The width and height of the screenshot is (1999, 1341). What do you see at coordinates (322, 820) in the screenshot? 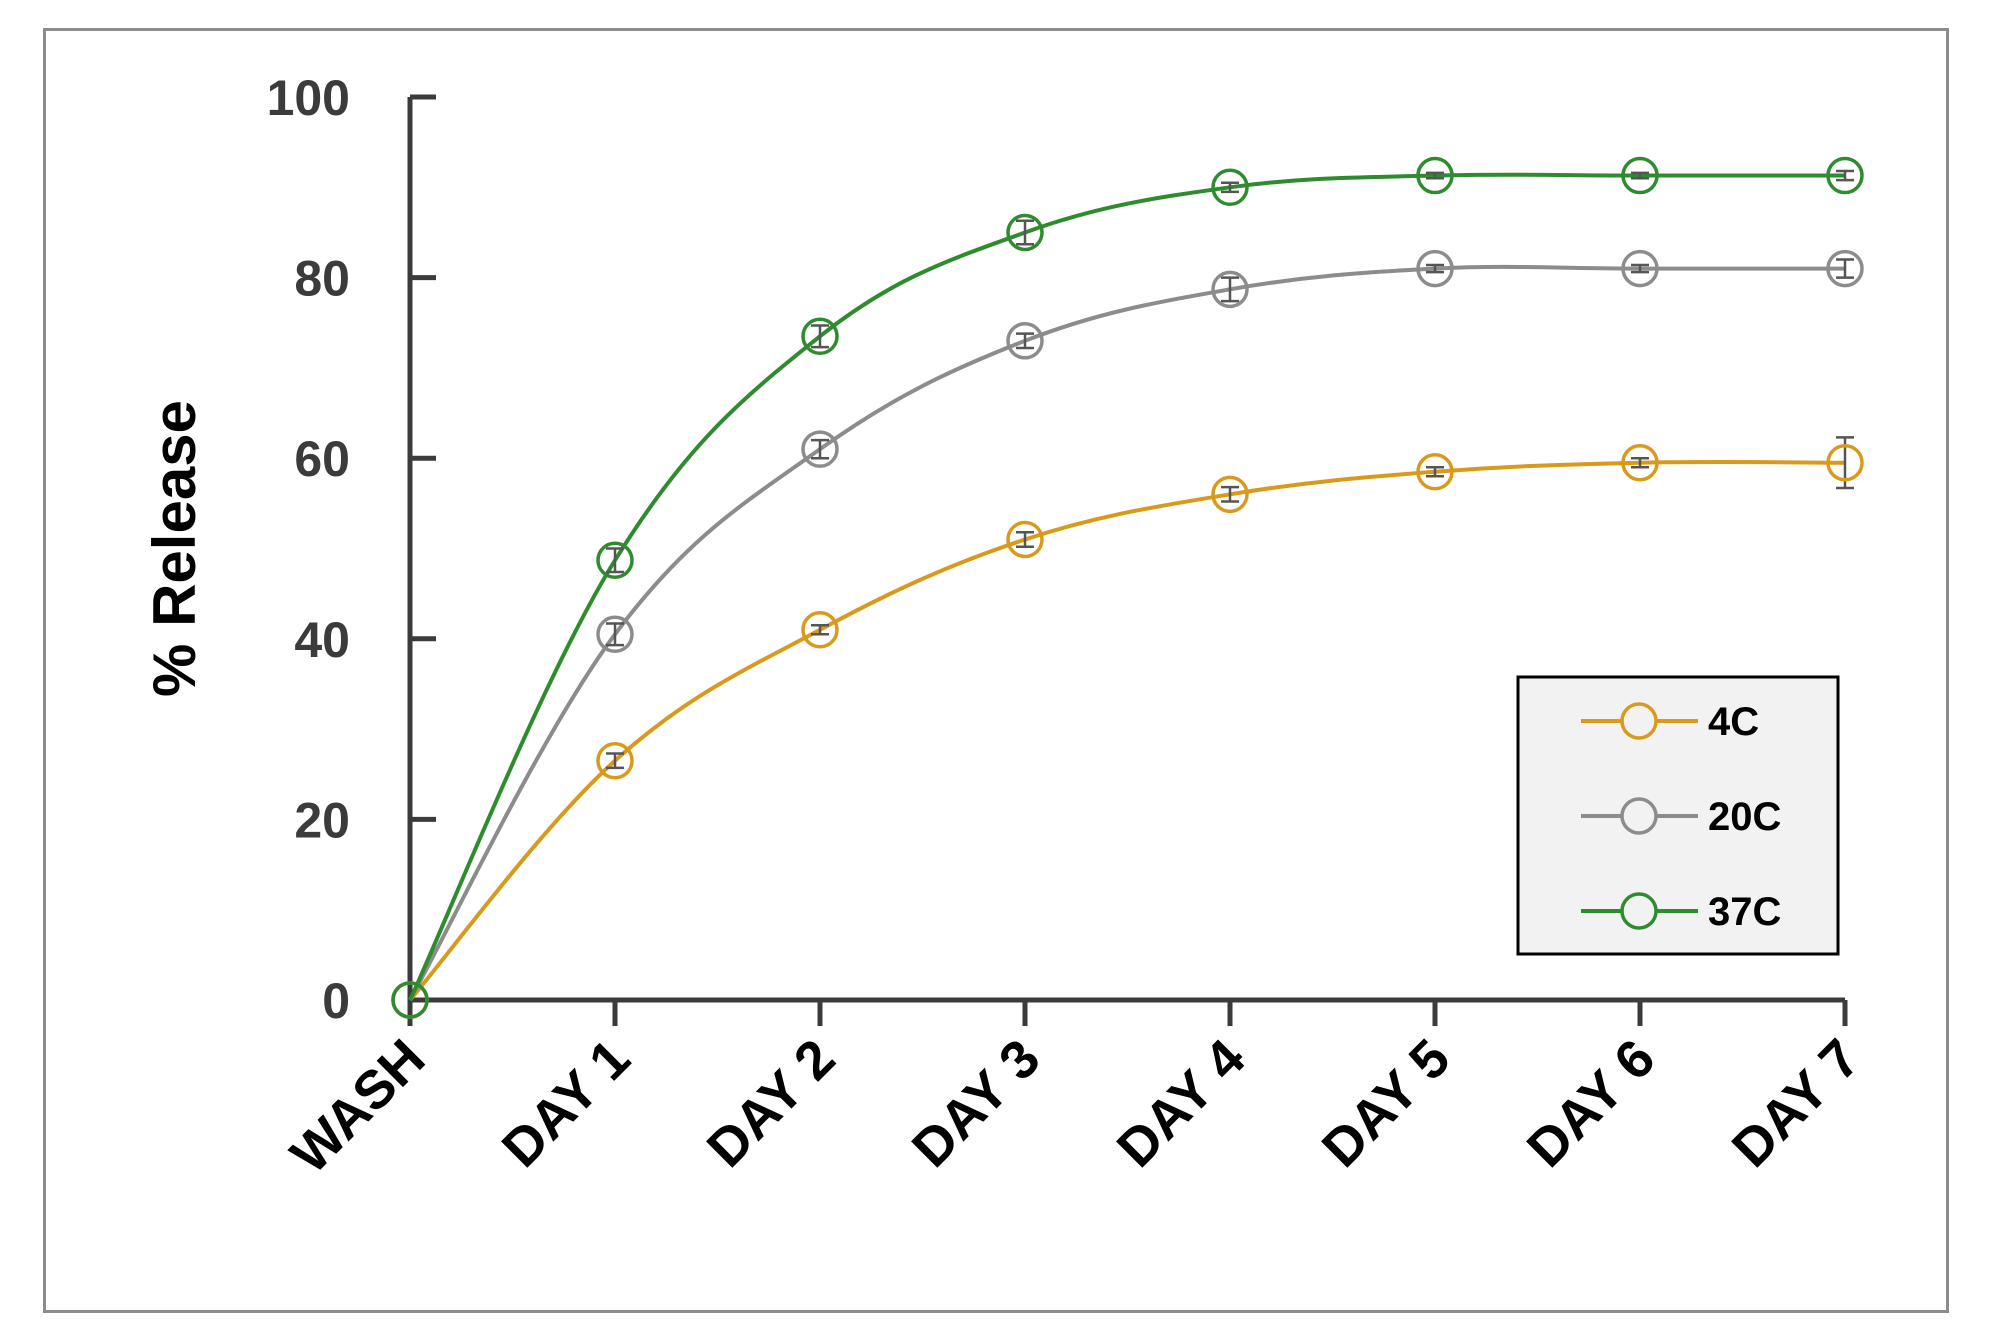
I see `y-tick-label: 20` at bounding box center [322, 820].